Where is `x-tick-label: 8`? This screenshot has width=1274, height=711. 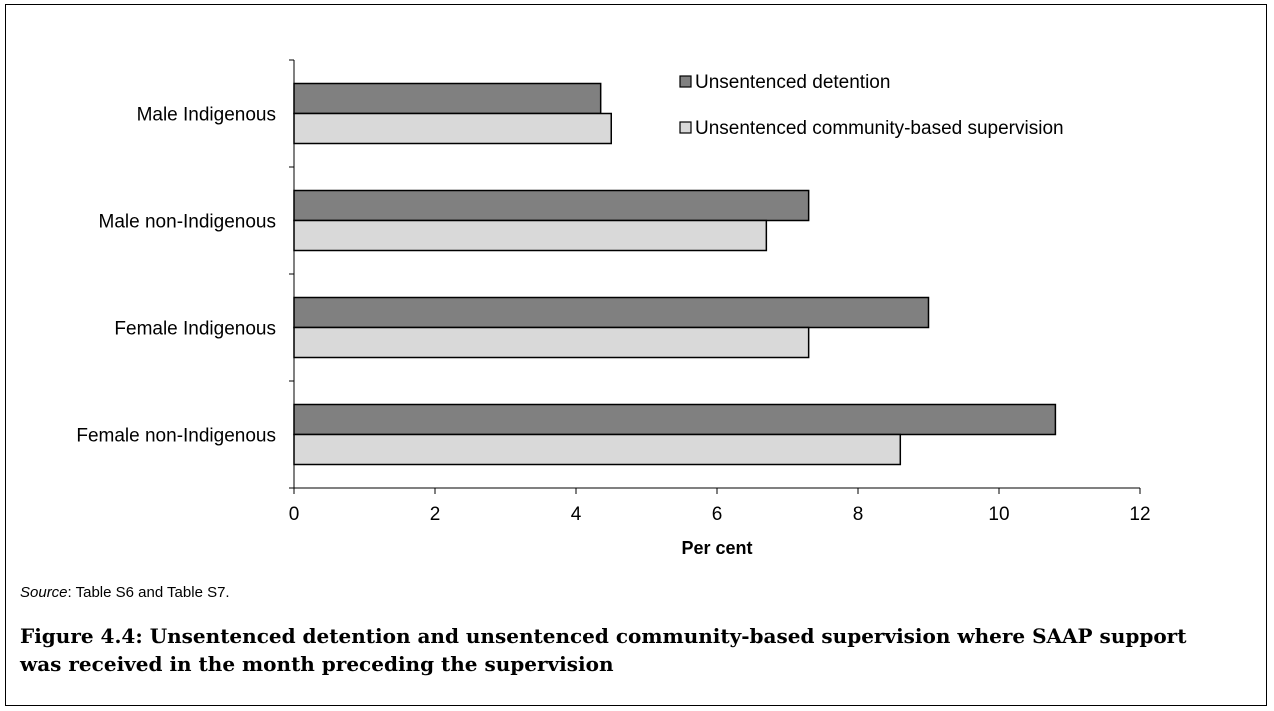
x-tick-label: 8 is located at coordinates (858, 514).